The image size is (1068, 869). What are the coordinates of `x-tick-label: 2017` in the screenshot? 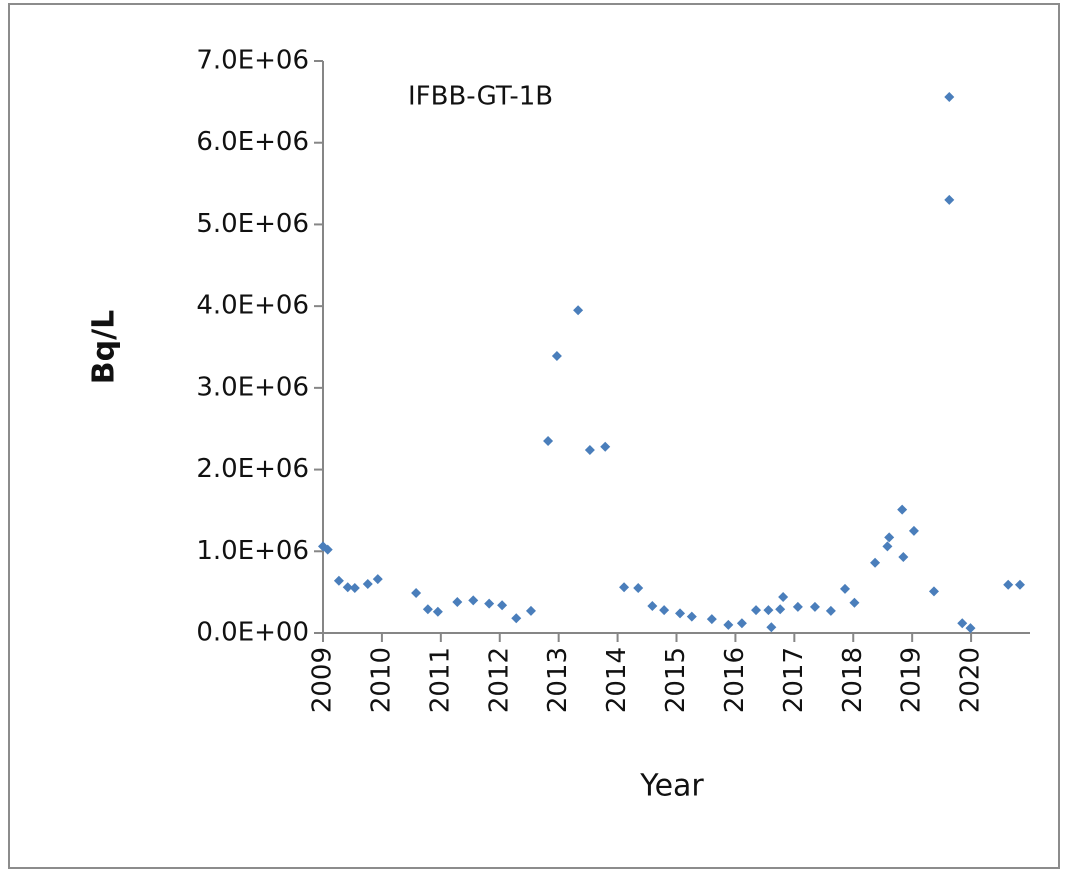 It's located at (794, 680).